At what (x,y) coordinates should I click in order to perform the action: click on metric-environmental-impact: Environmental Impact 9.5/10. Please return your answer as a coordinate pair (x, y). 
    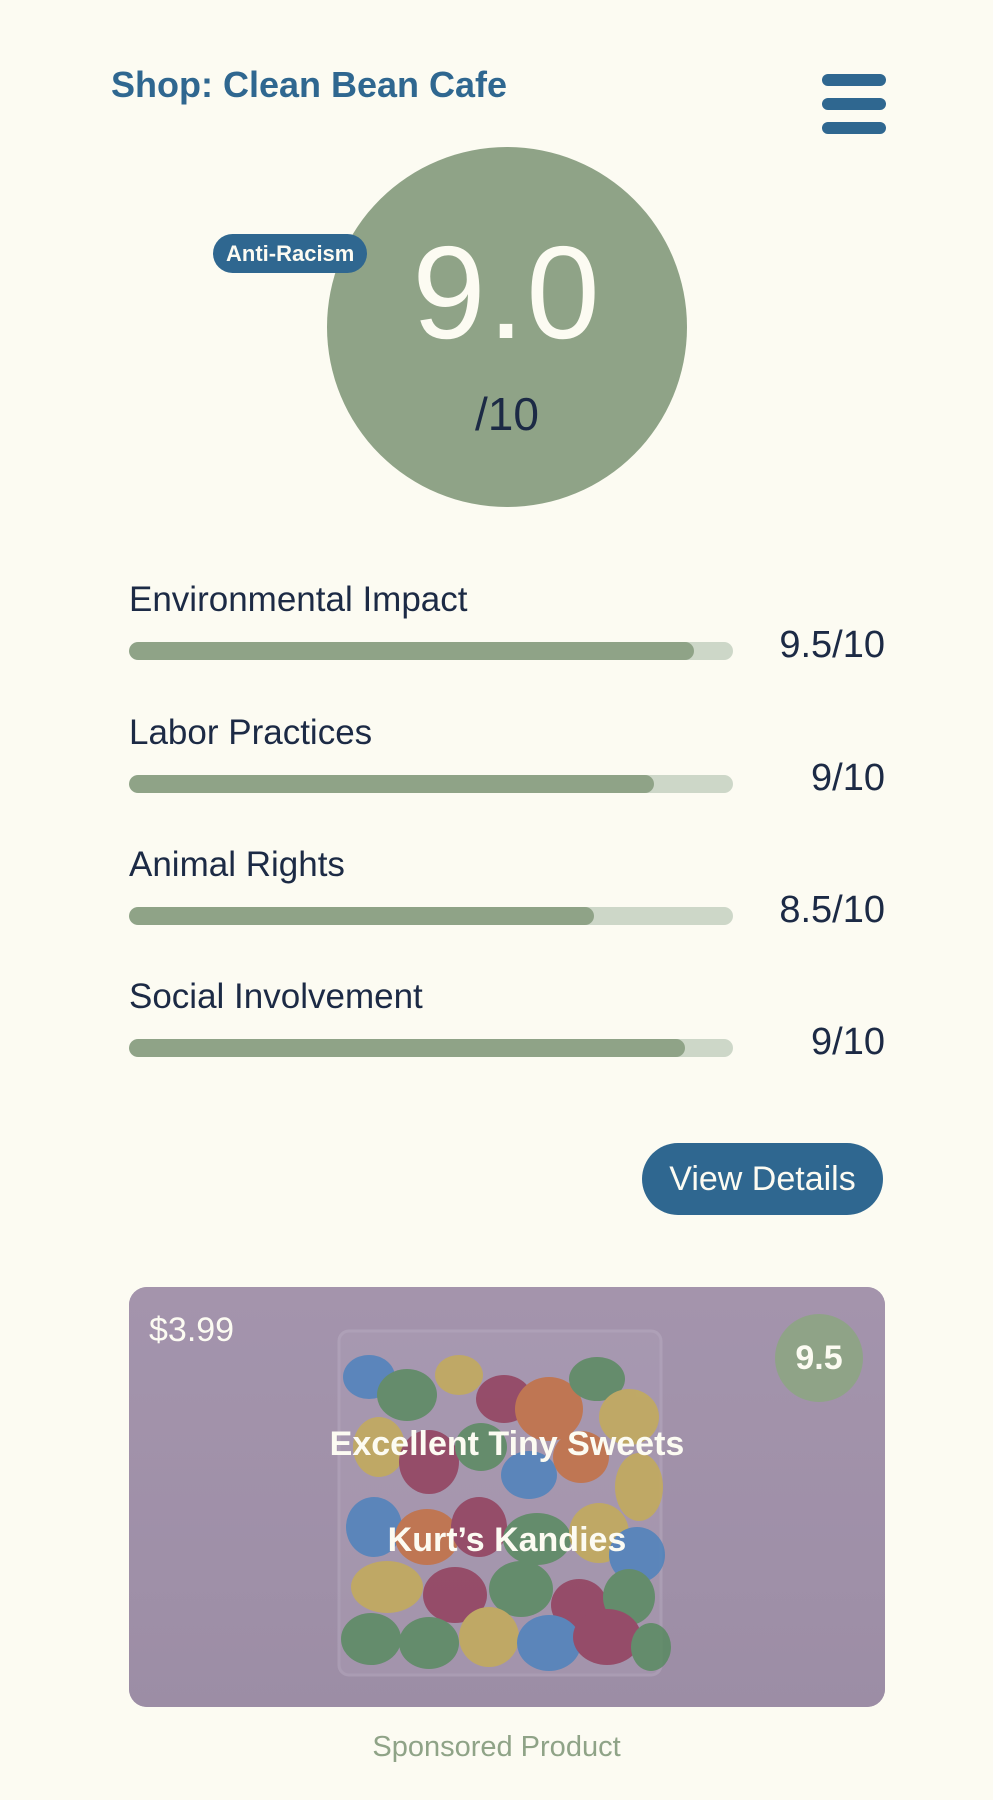
    Looking at the image, I should click on (509, 625).